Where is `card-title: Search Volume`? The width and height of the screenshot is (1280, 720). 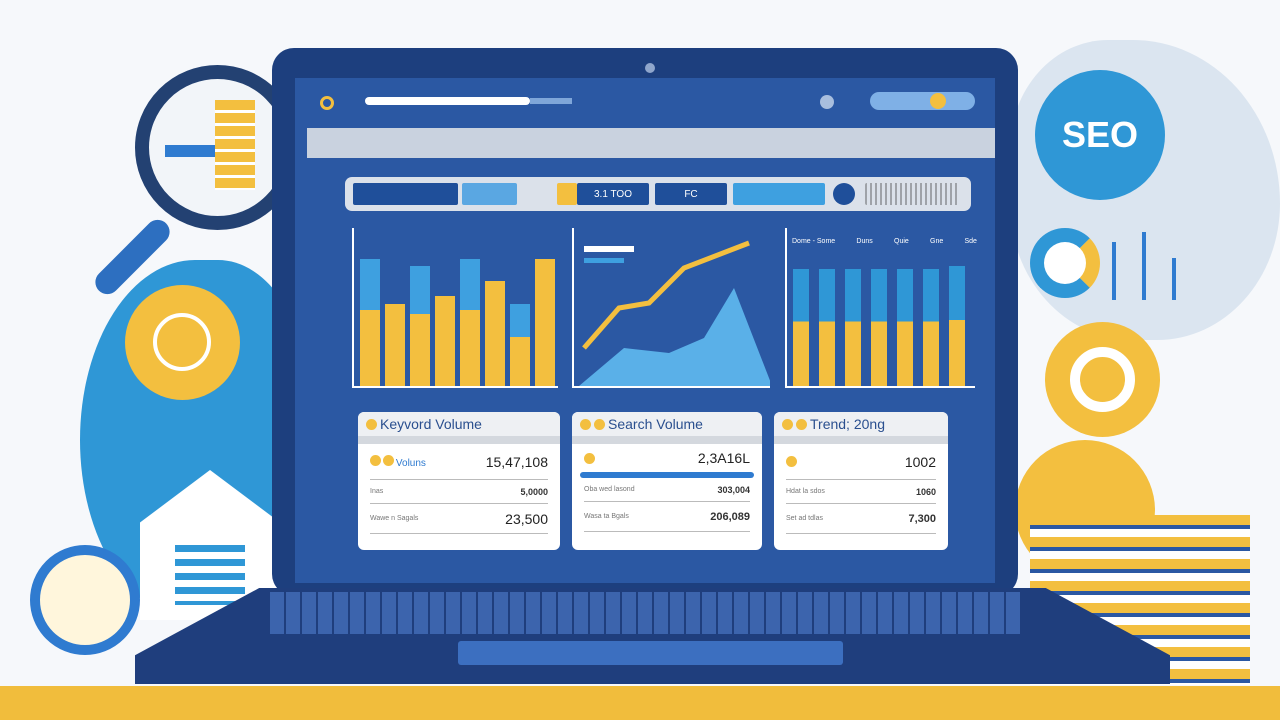
card-title: Search Volume is located at coordinates (655, 424).